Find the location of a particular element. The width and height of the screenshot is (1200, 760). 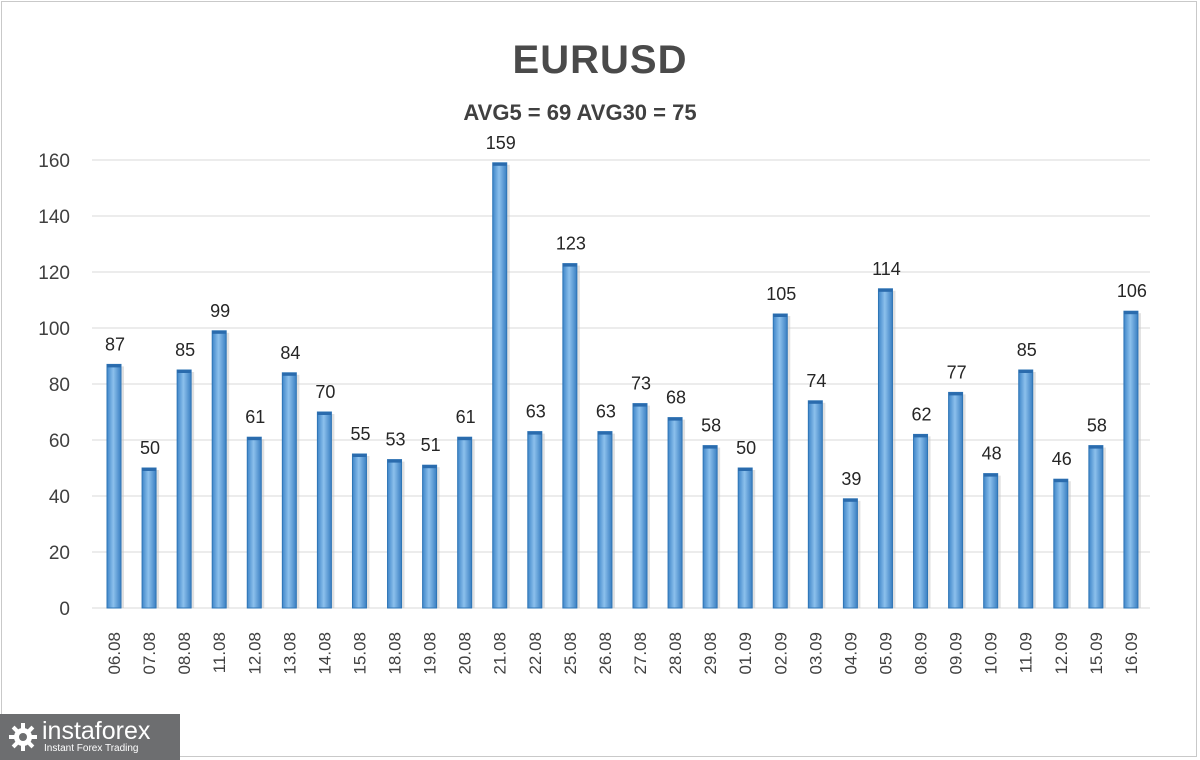

data-label: 87 is located at coordinates (115, 344).